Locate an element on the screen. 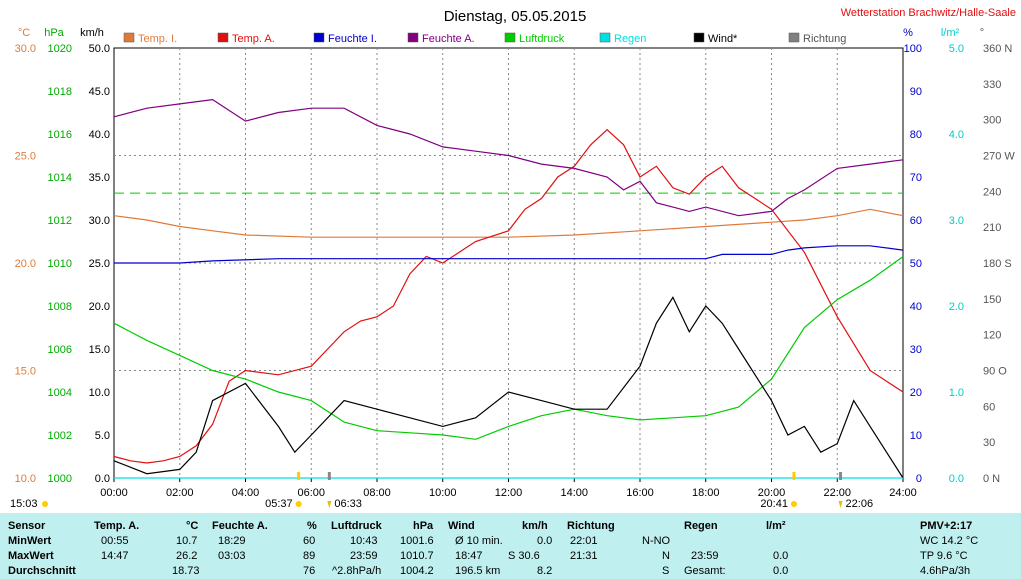  cell: 03:03 is located at coordinates (232, 556).